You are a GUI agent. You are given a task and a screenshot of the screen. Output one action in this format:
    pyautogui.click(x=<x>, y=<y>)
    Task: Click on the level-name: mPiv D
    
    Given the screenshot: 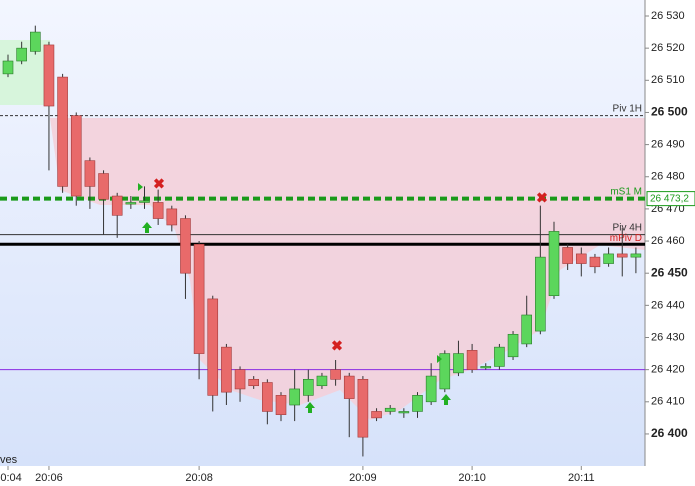 What is the action you would take?
    pyautogui.click(x=626, y=238)
    